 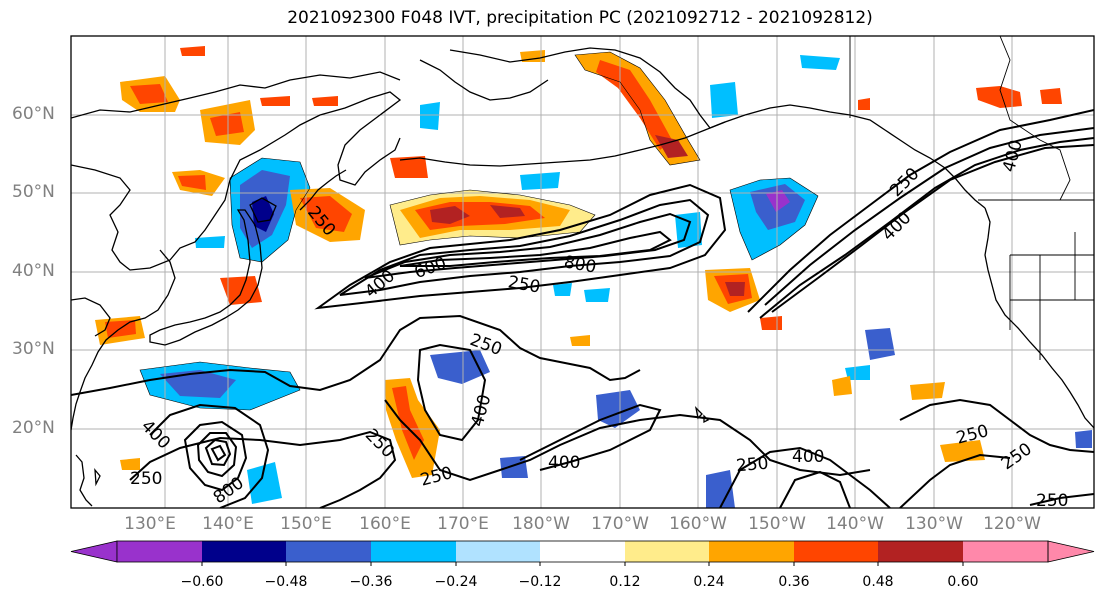 What do you see at coordinates (451, 392) in the screenshot?
I see `ivt-contour-250-east` at bounding box center [451, 392].